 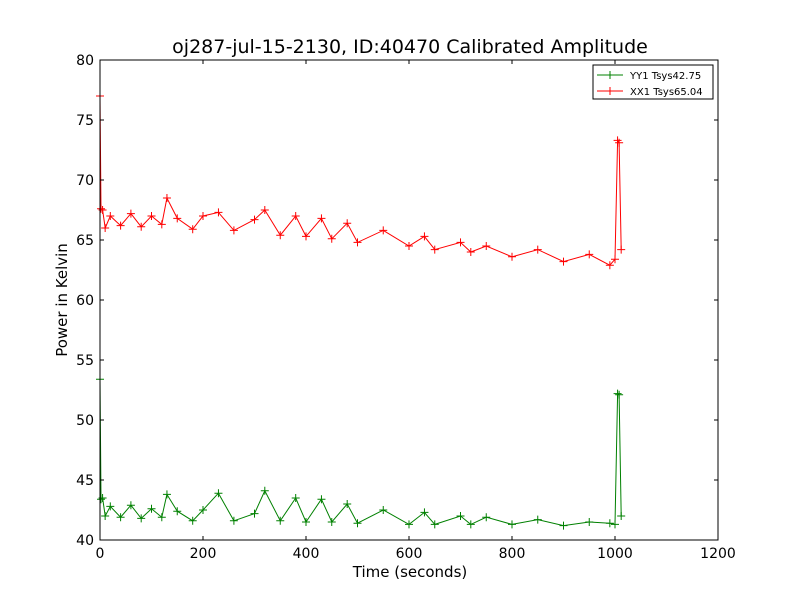 What do you see at coordinates (85, 61) in the screenshot?
I see `y-tick-label: 80` at bounding box center [85, 61].